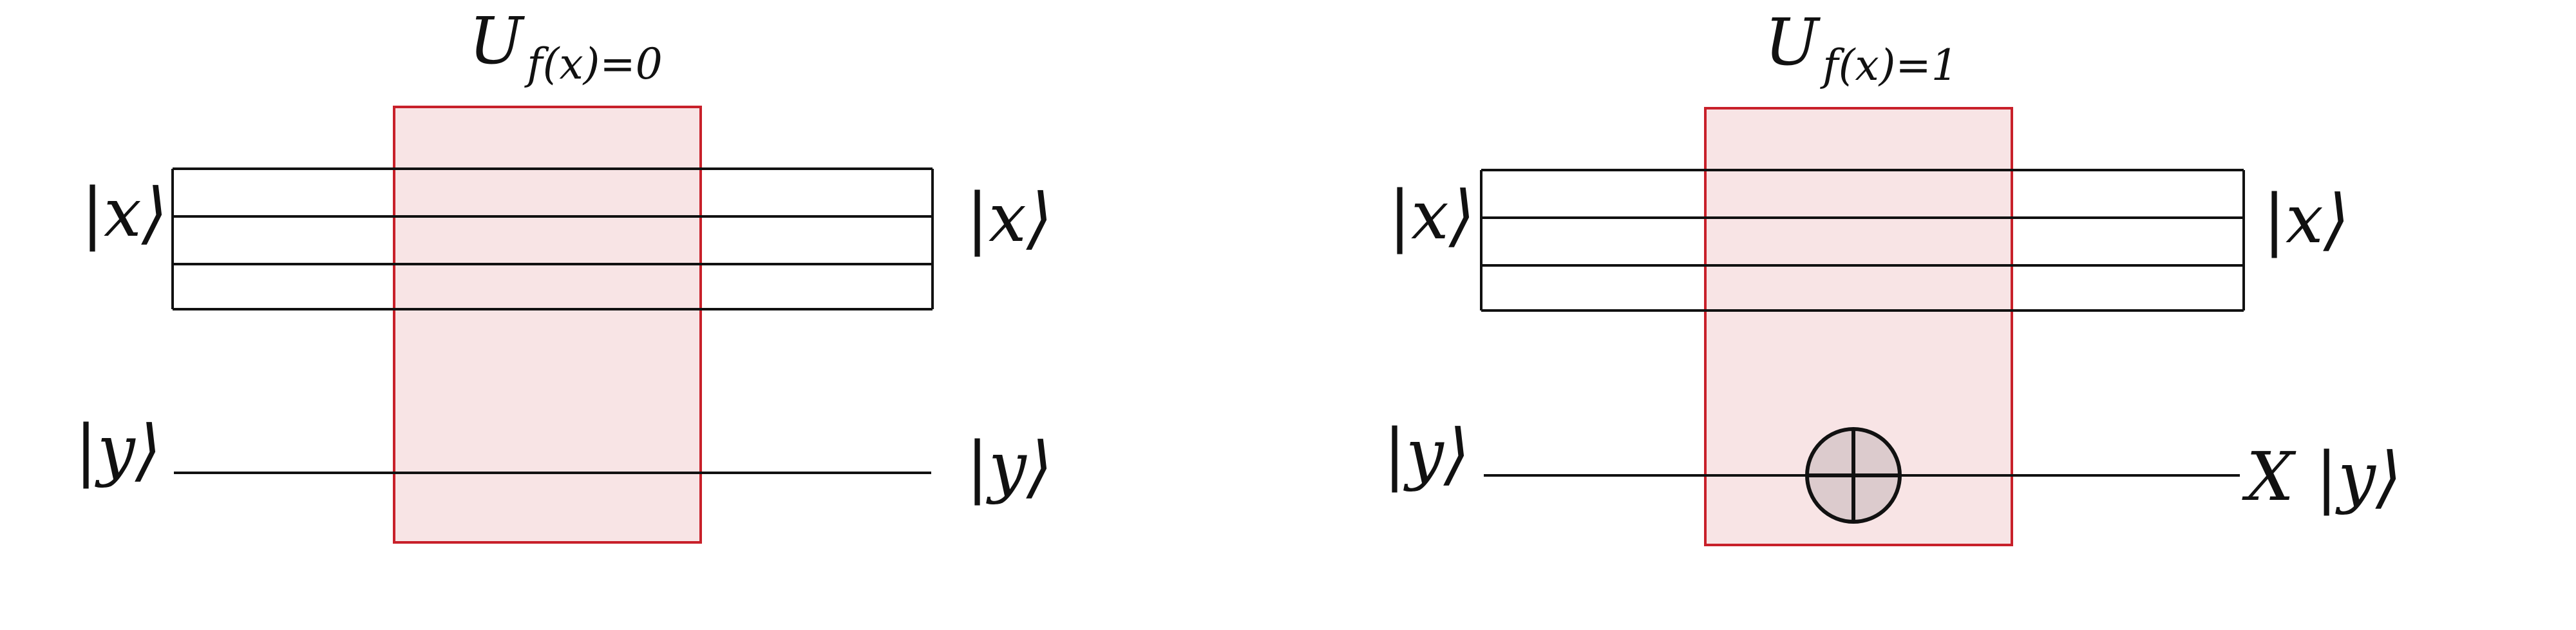 The height and width of the screenshot is (630, 2576). What do you see at coordinates (593, 64) in the screenshot?
I see `gate-title-subscript: f(x)=0` at bounding box center [593, 64].